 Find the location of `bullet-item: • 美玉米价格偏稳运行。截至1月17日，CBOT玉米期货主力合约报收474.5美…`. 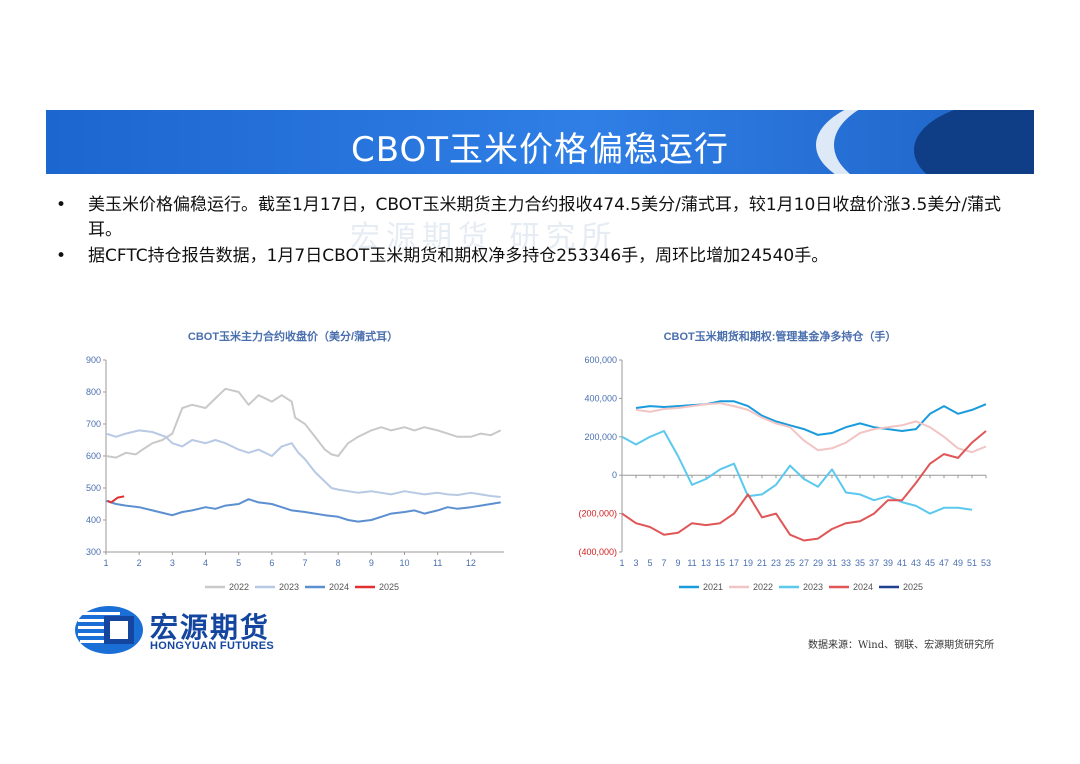

bullet-item: • 美玉米价格偏稳运行。截至1月17日，CBOT玉米期货主力合约报收474.5美… is located at coordinates (541, 218).